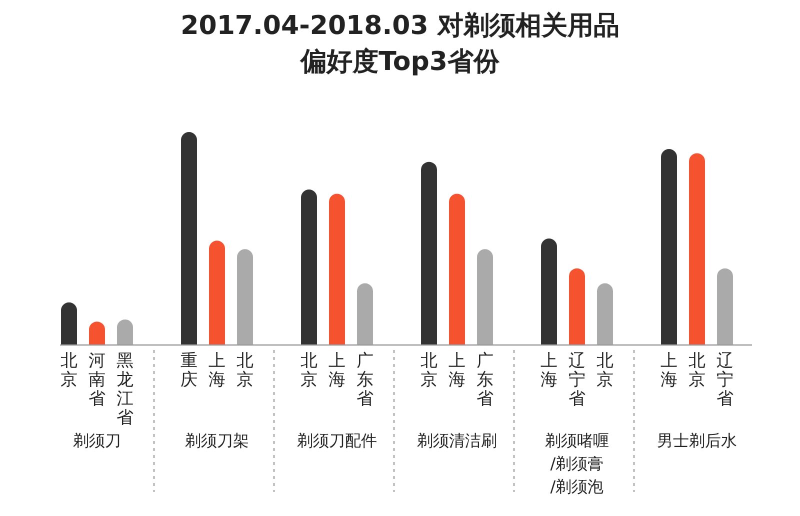 Image resolution: width=800 pixels, height=516 pixels. Describe the element at coordinates (697, 440) in the screenshot. I see `text: 男士剃后水` at that location.